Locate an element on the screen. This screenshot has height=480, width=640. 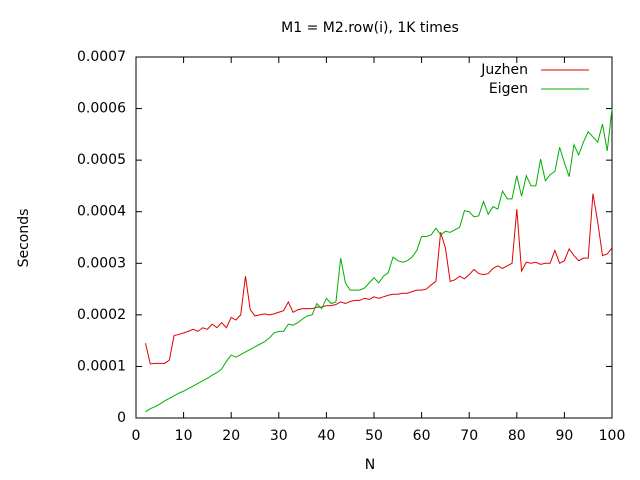
x-tick-label: 40 is located at coordinates (326, 436).